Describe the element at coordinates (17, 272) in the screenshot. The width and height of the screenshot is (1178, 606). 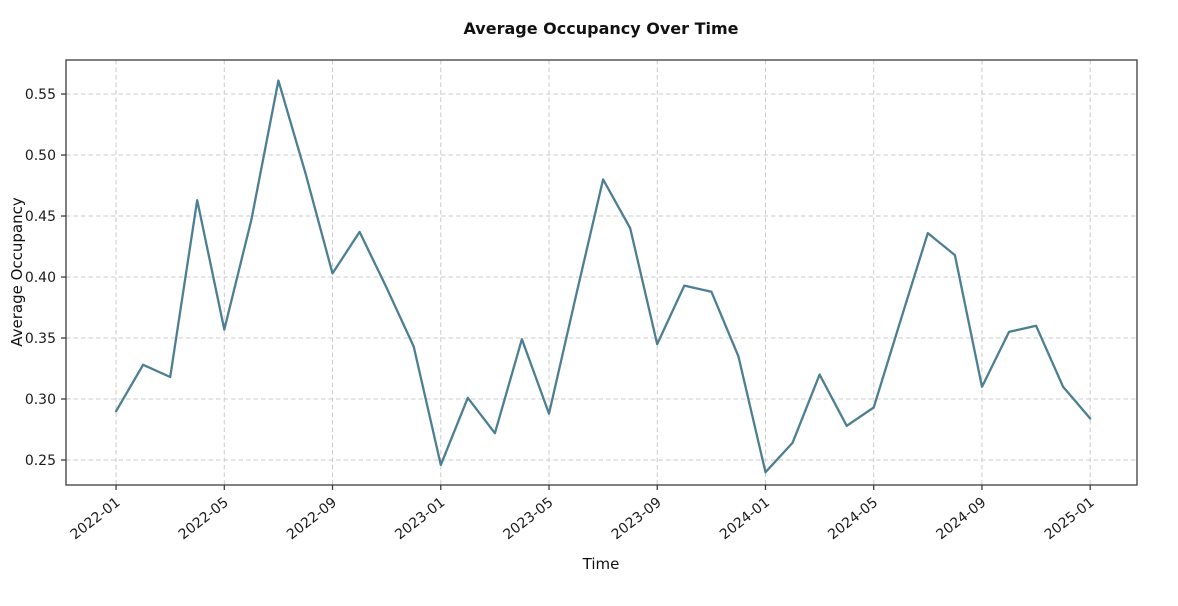
I see `y-axis-label: Average Occupancy` at that location.